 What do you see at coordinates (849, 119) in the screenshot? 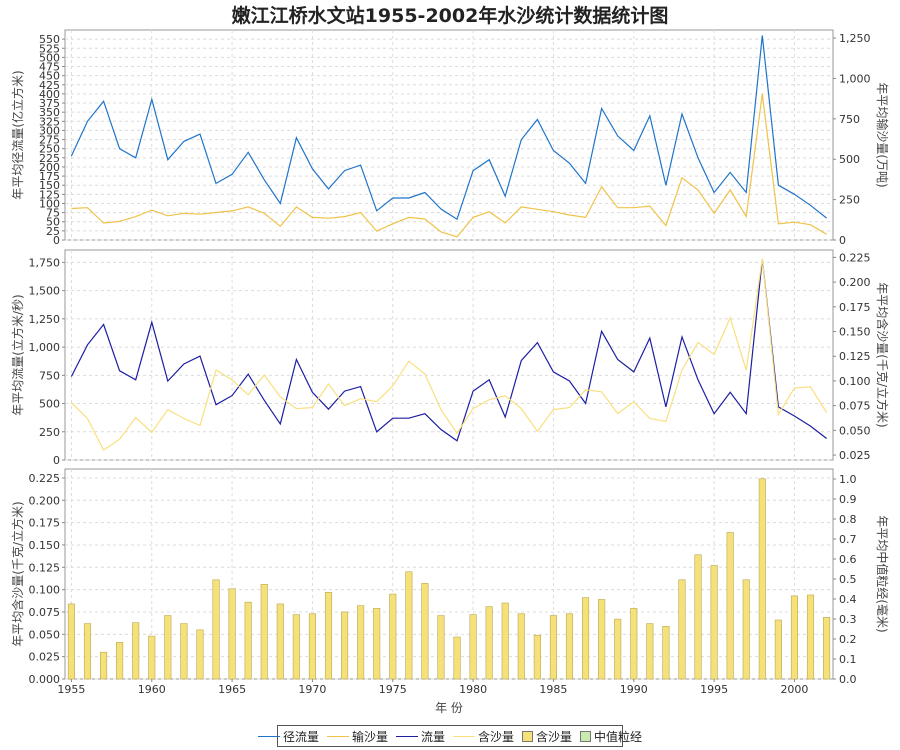
I see `y-right-tick-label: 750` at bounding box center [849, 119].